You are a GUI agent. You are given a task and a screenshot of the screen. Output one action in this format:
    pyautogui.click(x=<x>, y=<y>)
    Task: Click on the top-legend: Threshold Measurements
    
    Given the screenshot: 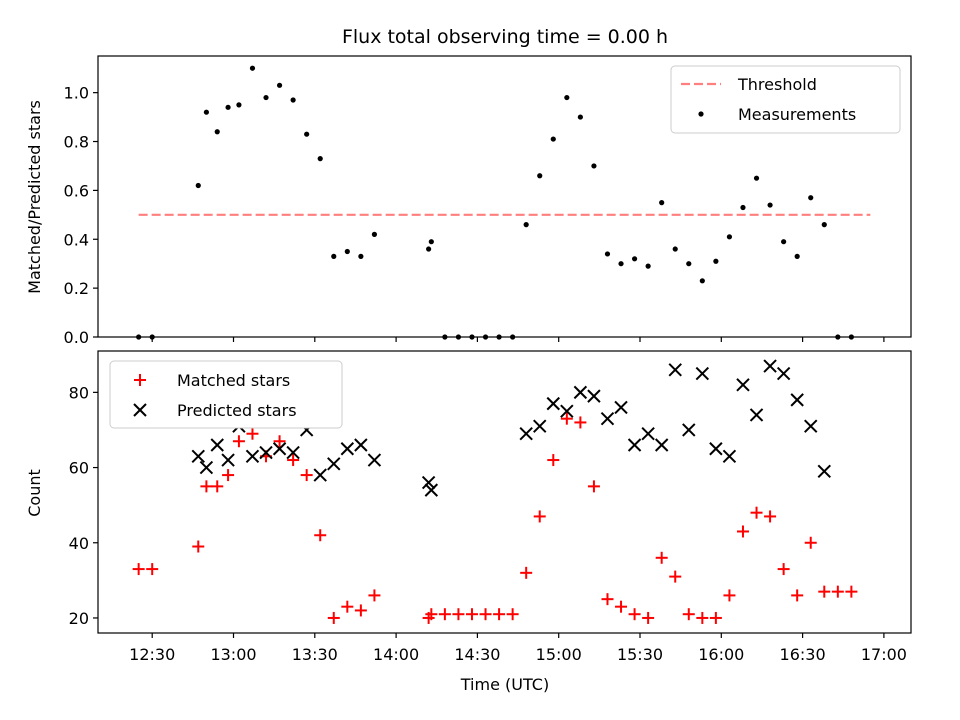 What is the action you would take?
    pyautogui.click(x=785, y=99)
    